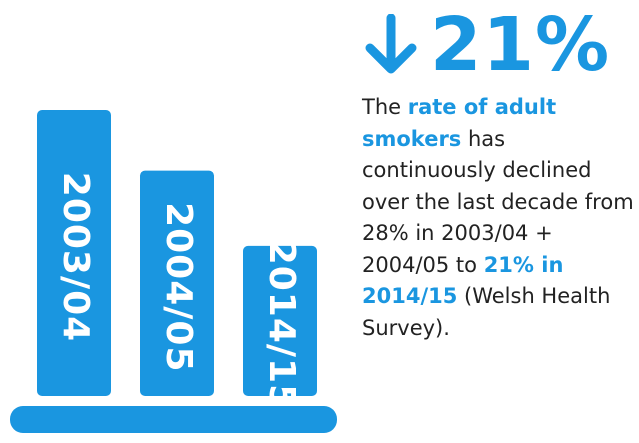 The height and width of the screenshot is (443, 639). What do you see at coordinates (463, 280) in the screenshot?
I see `description-highlight-2: 21% in 2014/15` at bounding box center [463, 280].